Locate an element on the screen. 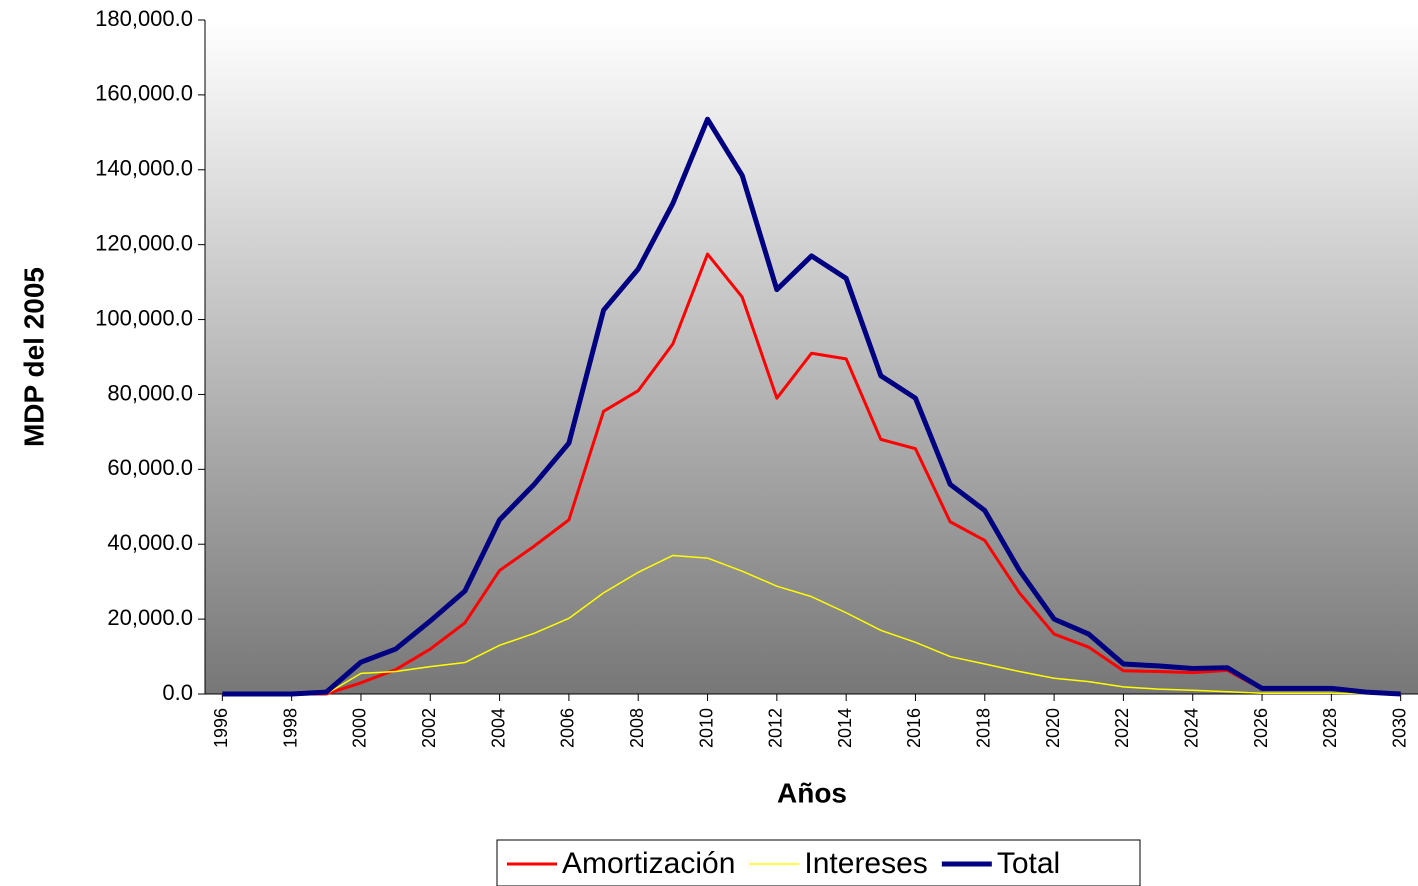 The image size is (1418, 886). x-tick-label: 2022 is located at coordinates (1122, 728).